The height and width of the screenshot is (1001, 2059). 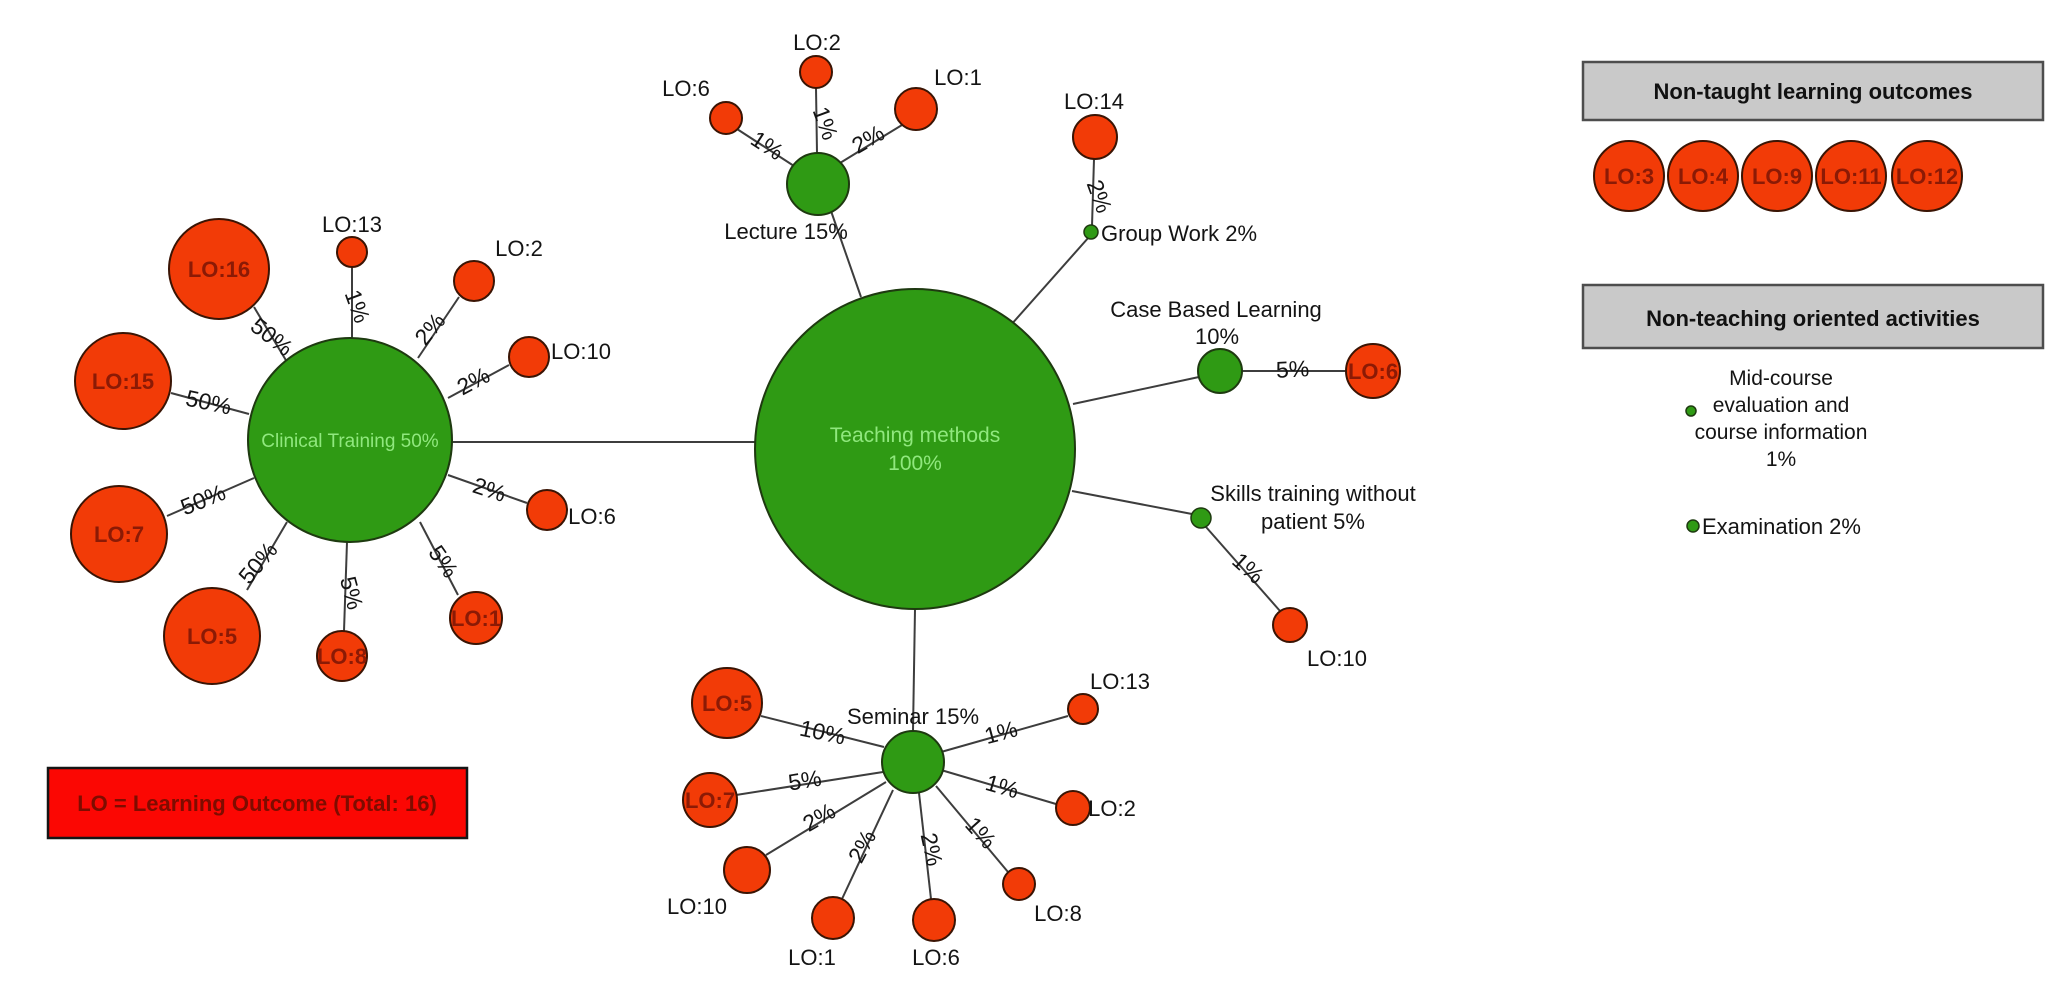 I want to click on node-lecture-lo2, so click(x=816, y=72).